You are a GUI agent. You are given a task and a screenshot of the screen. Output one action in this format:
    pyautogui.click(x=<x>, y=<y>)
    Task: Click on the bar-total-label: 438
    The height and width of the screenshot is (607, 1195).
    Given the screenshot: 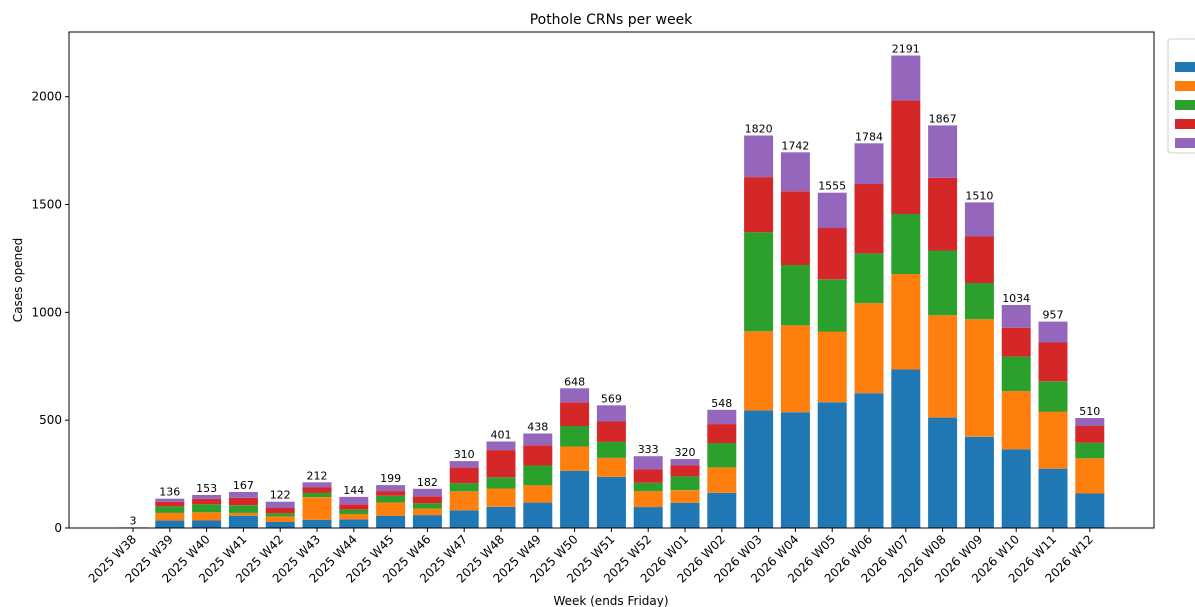 What is the action you would take?
    pyautogui.click(x=537, y=427)
    